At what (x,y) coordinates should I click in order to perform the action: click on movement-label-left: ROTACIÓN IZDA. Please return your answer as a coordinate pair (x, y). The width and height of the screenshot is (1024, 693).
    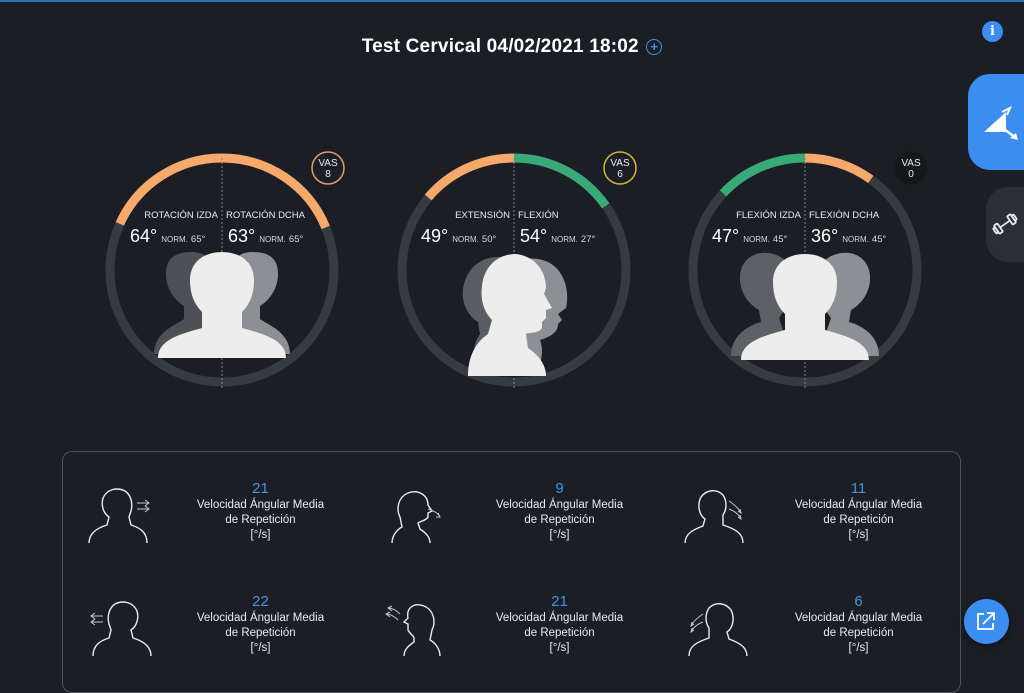
    Looking at the image, I should click on (181, 215).